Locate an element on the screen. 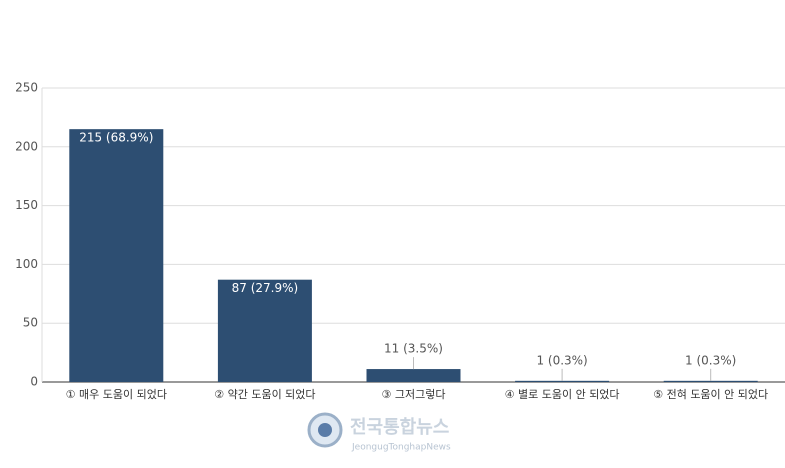  y-tick-label: 50 is located at coordinates (30, 323).